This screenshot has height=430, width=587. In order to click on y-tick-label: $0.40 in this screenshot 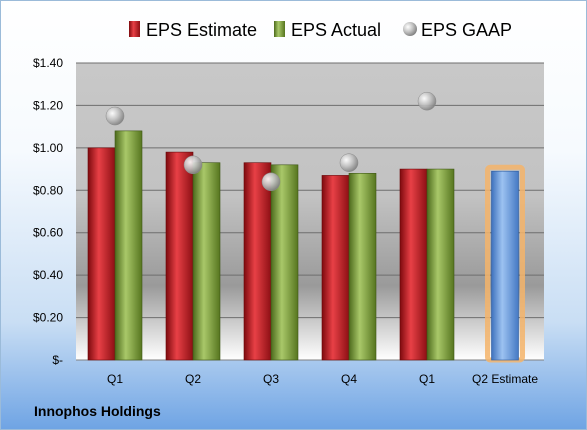, I will do `click(48, 275)`.